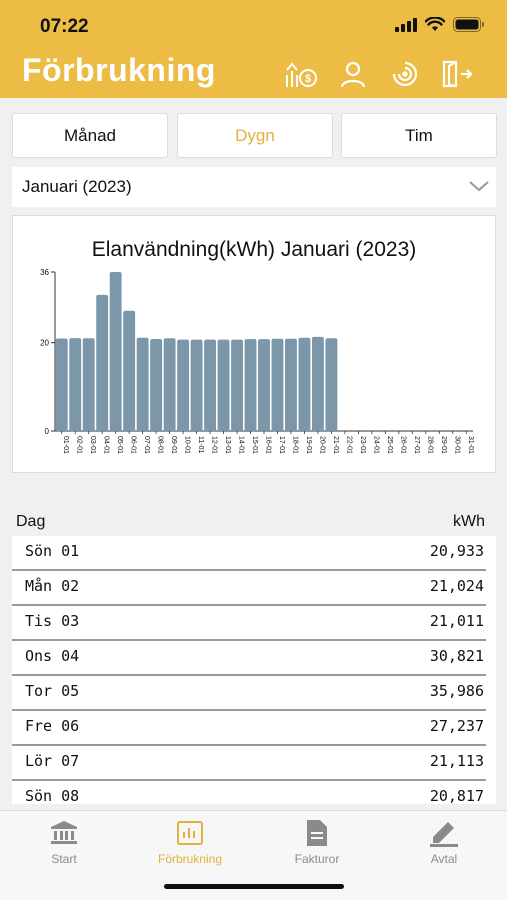 This screenshot has height=900, width=507. I want to click on x-tick-label: 03-01, so click(92, 445).